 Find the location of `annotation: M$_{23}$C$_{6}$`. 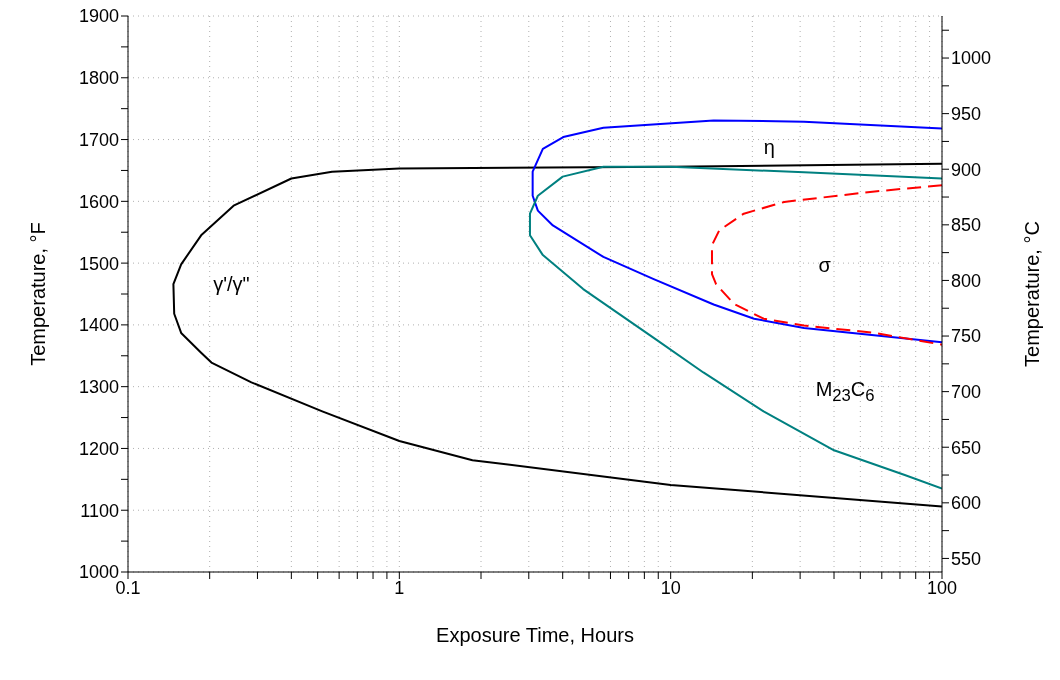

annotation: M$_{23}$C$_{6}$ is located at coordinates (845, 392).